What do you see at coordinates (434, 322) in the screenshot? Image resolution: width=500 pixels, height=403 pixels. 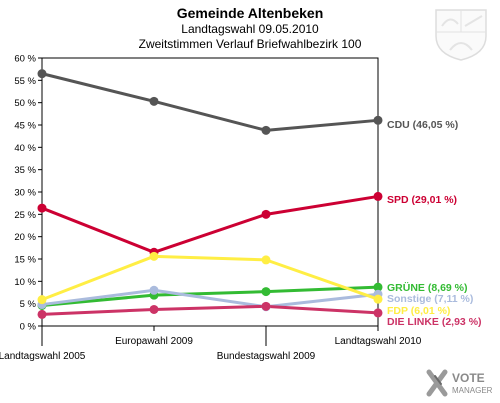 I see `series-end-label: DIE LINKE (2,93 %)` at bounding box center [434, 322].